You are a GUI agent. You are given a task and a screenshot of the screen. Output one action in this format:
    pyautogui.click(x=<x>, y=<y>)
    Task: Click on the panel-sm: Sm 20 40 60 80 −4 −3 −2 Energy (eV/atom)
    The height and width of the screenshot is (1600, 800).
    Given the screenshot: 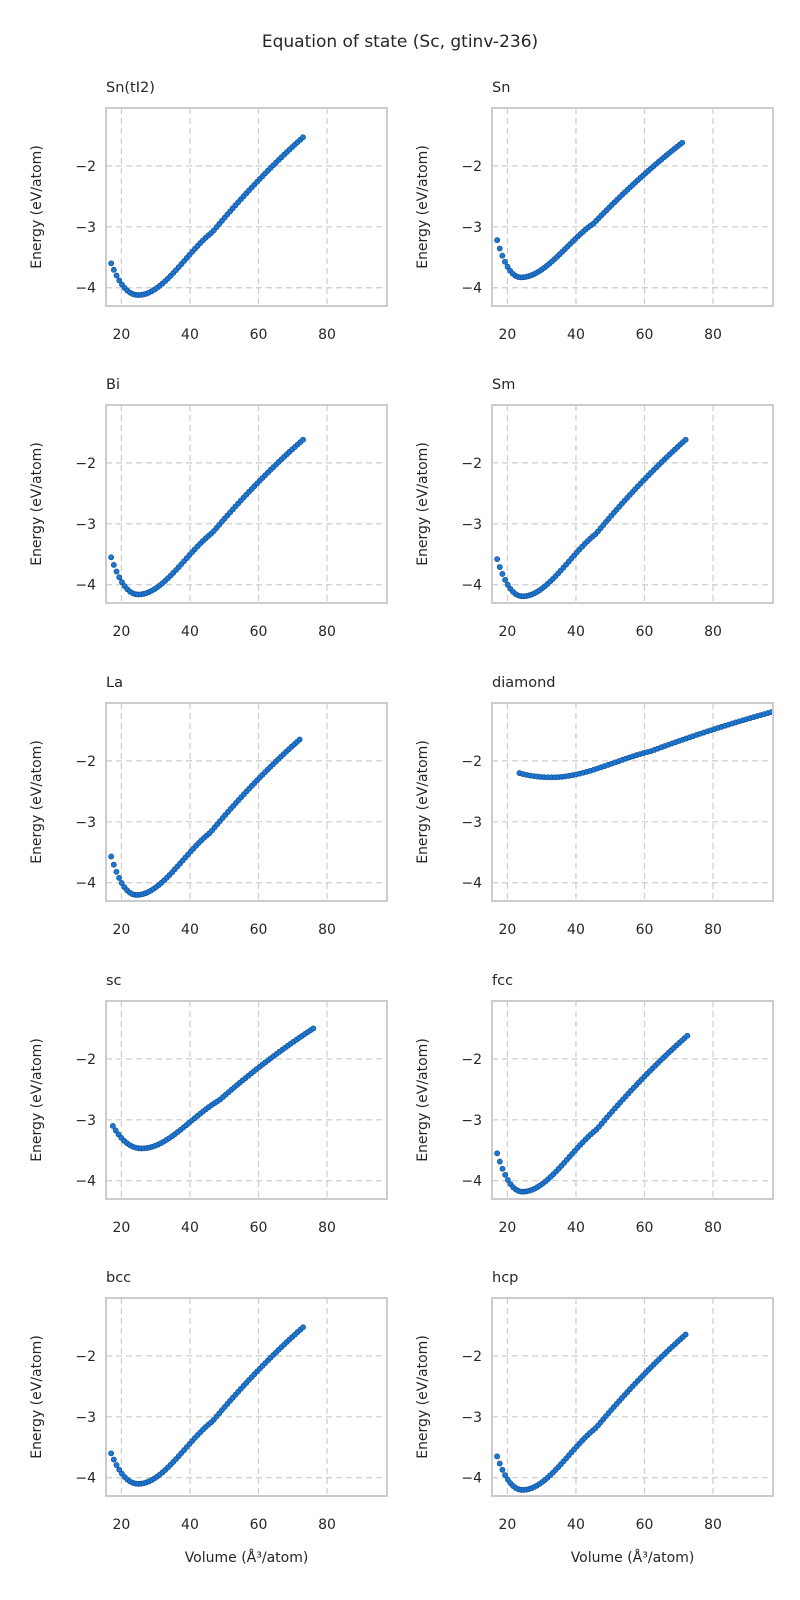 What is the action you would take?
    pyautogui.click(x=594, y=508)
    